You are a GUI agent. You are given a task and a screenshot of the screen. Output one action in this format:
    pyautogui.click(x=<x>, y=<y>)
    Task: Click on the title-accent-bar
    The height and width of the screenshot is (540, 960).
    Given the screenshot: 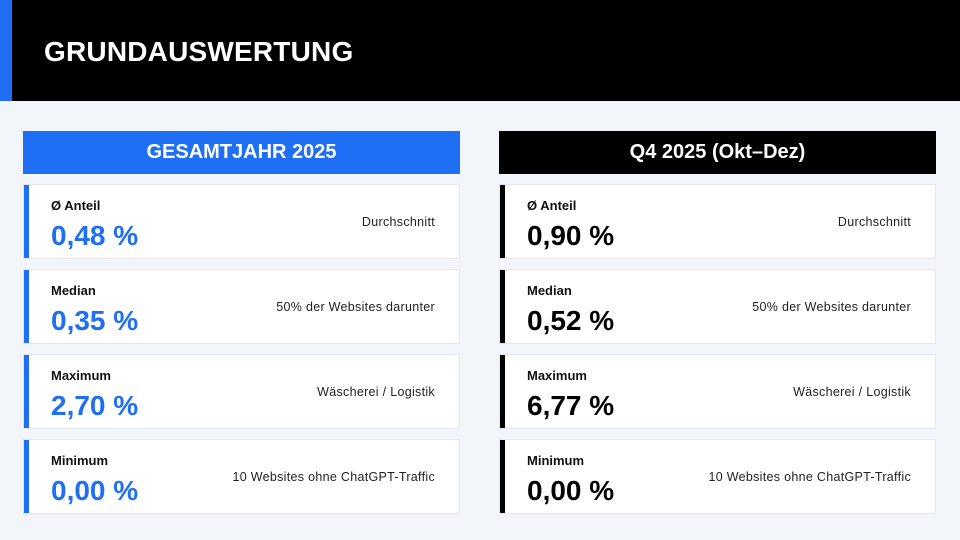 What is the action you would take?
    pyautogui.click(x=6, y=50)
    